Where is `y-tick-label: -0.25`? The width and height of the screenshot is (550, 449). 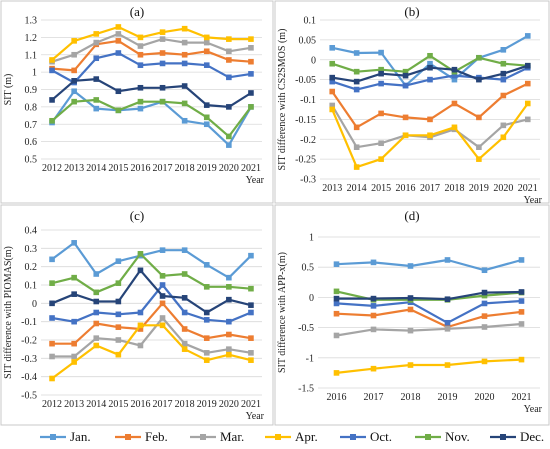
y-tick-label: -0.25 is located at coordinates (305, 160).